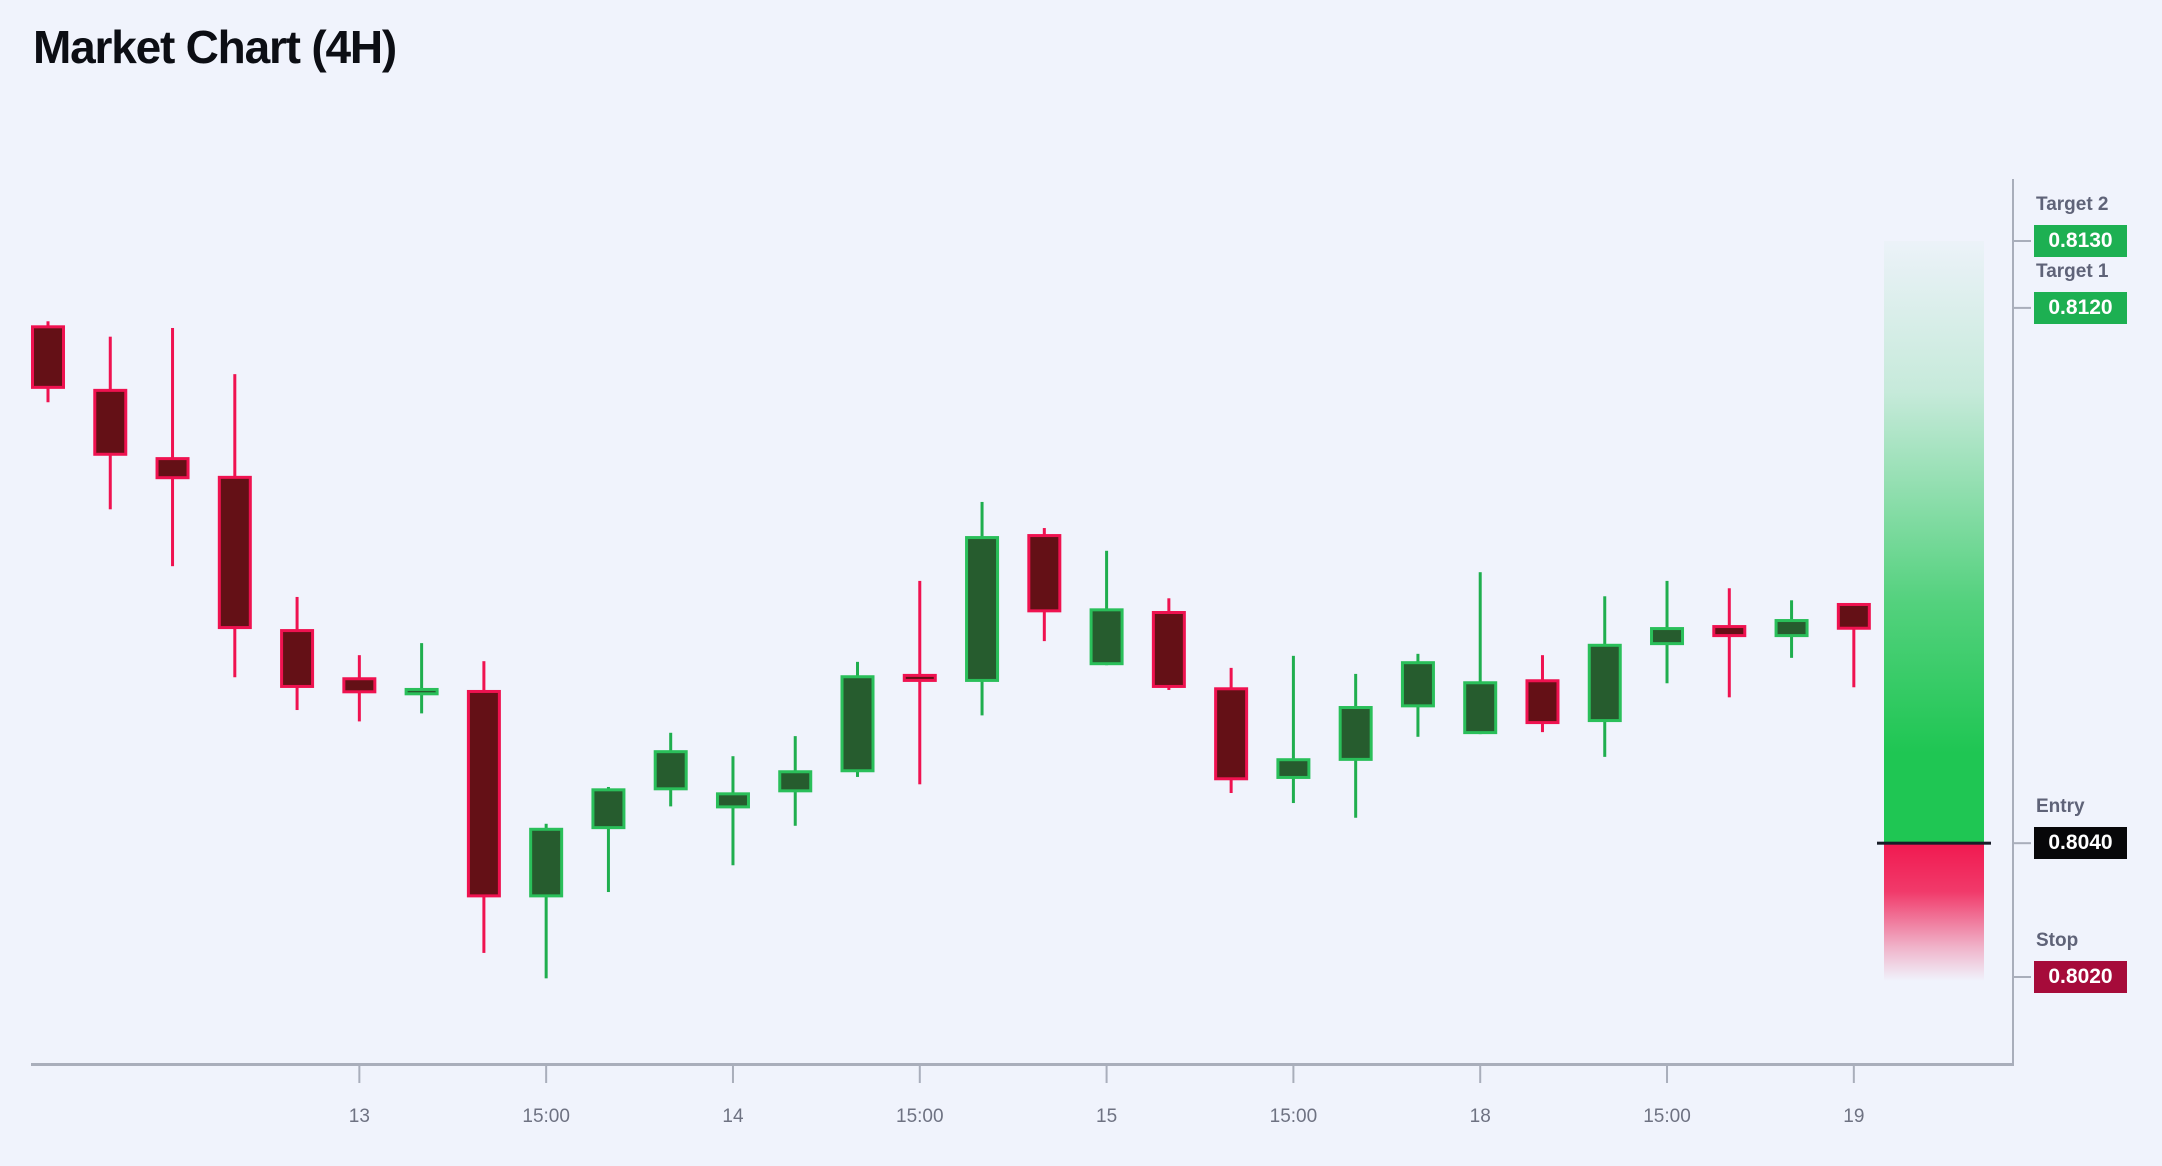  What do you see at coordinates (1934, 912) in the screenshot?
I see `loss-zone` at bounding box center [1934, 912].